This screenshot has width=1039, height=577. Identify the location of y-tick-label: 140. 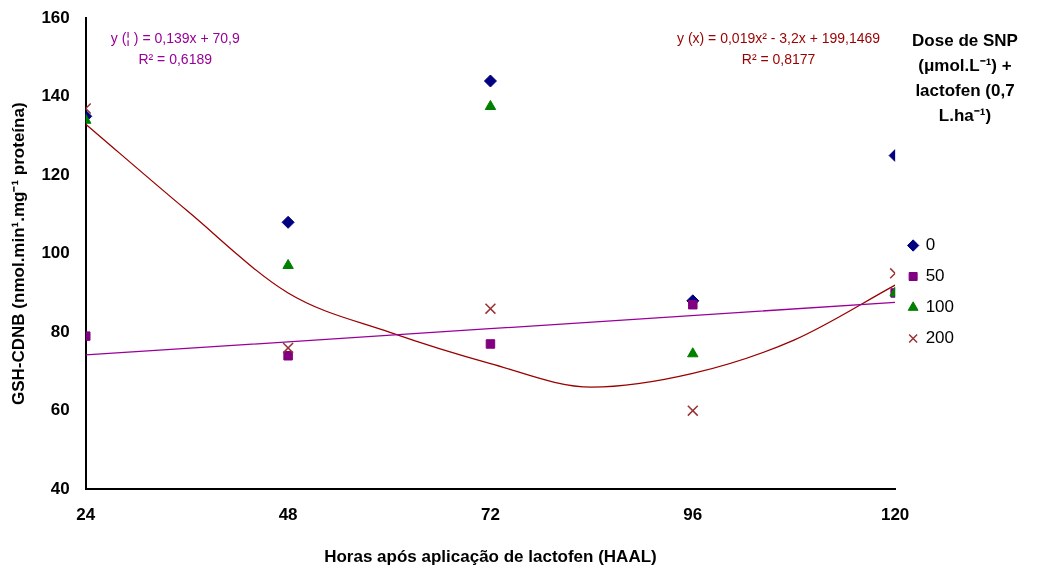
(55, 96).